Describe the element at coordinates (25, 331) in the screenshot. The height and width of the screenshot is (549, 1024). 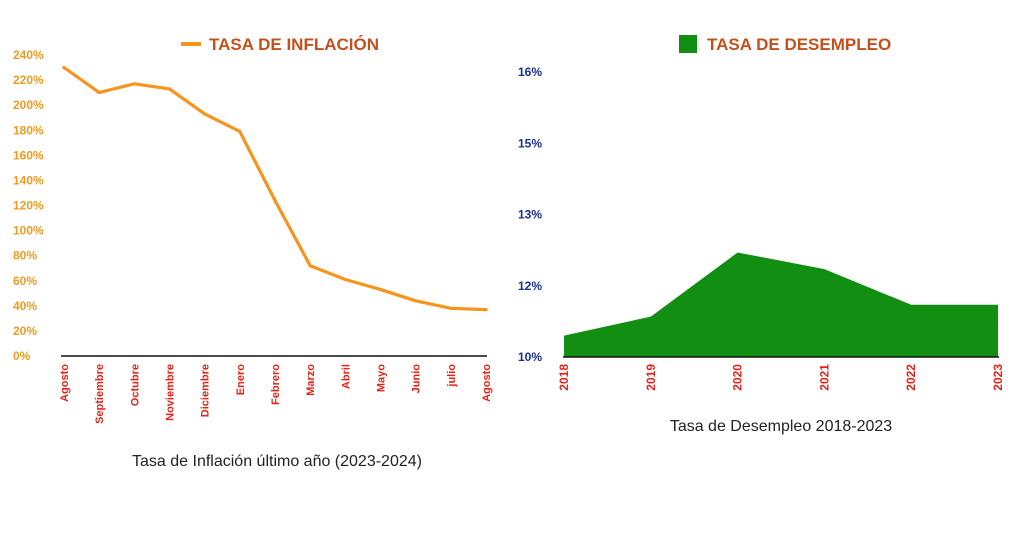
I see `inflation-y-tick: 20%` at that location.